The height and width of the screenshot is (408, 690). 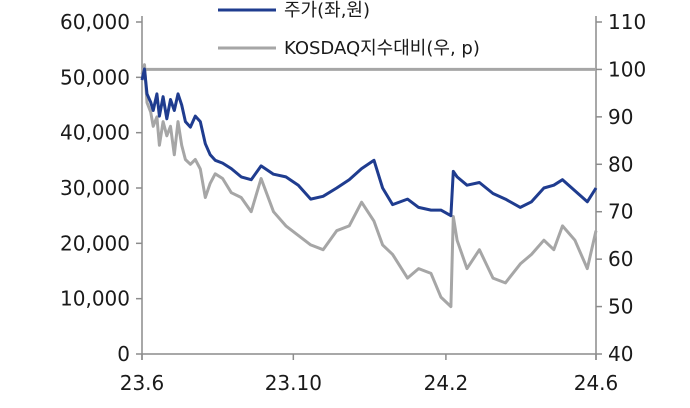 I want to click on left-y-tick-label: 0, so click(x=123, y=354).